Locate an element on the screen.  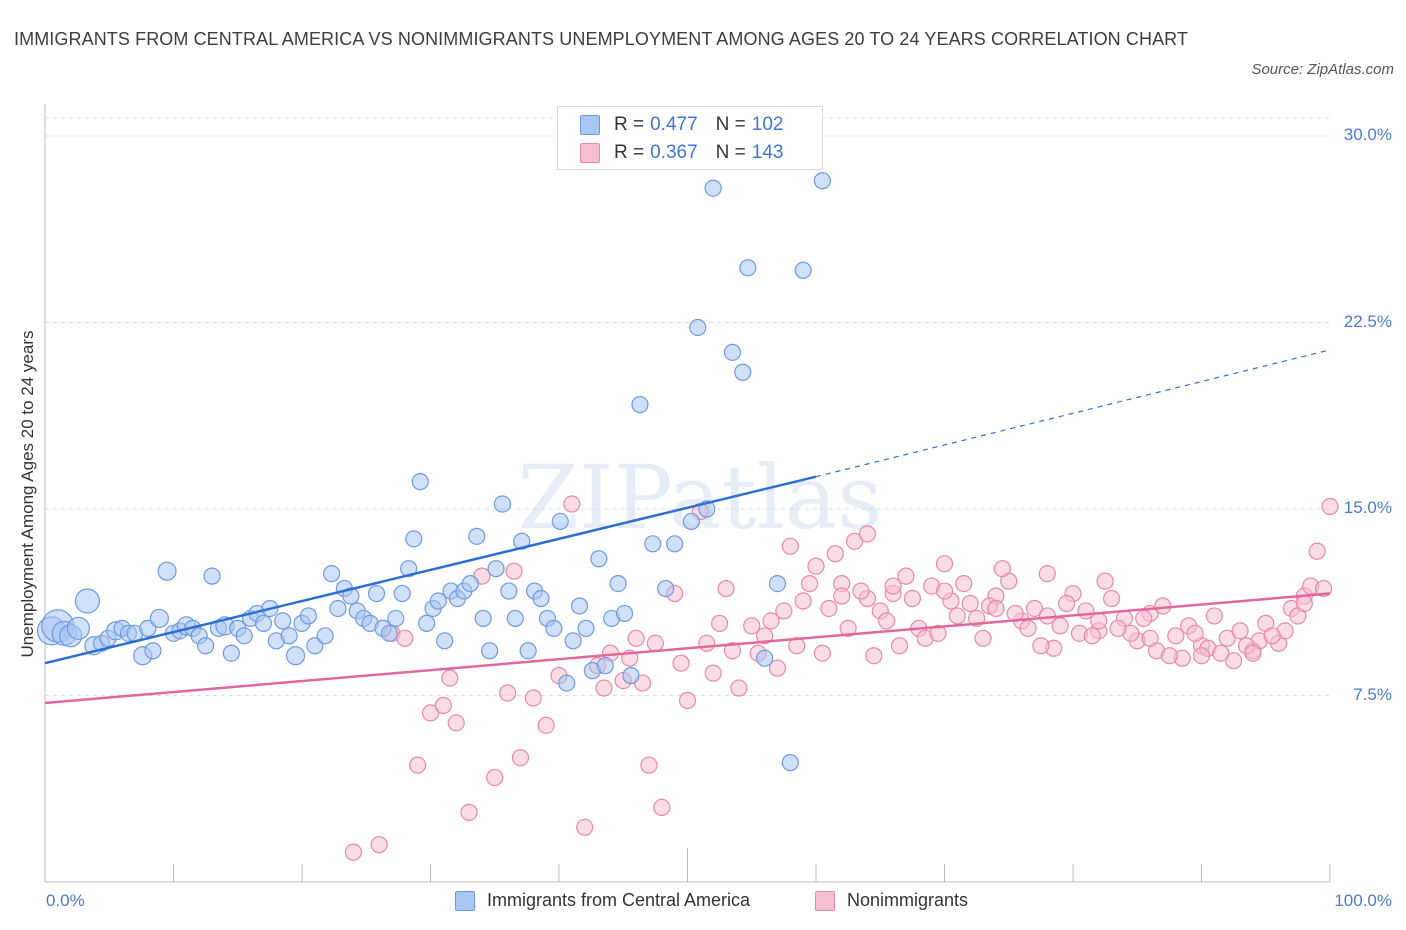
bottom-legend-label: Immigrants from Central America is located at coordinates (619, 900).